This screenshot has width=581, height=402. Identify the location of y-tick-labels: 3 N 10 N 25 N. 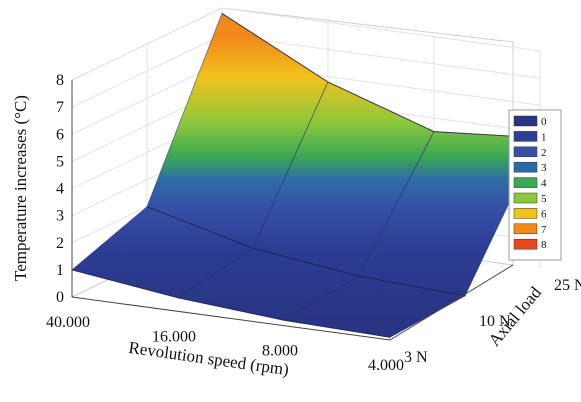
(492, 321).